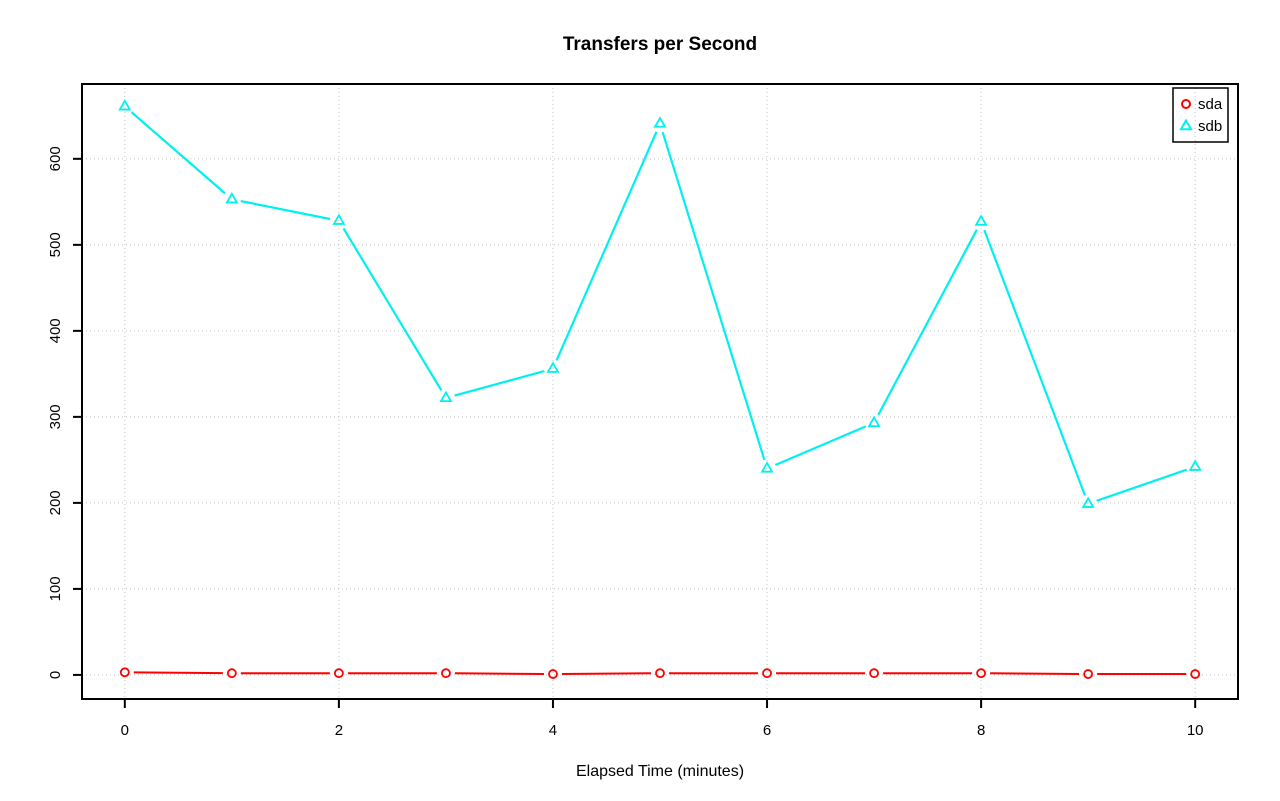 This screenshot has height=801, width=1280. I want to click on legend-label: sda, so click(1210, 104).